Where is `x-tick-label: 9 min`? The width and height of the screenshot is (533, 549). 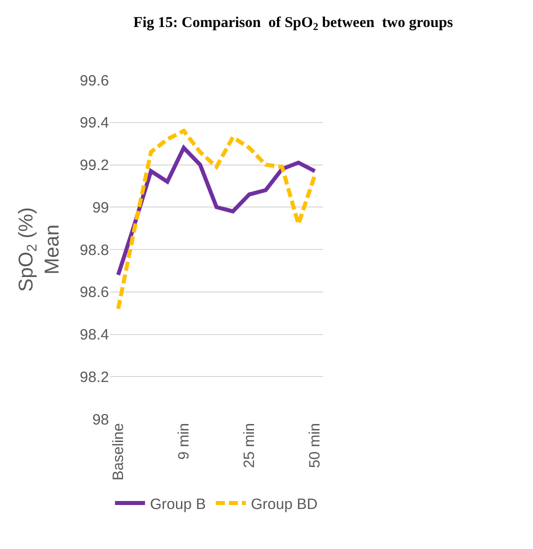
x-tick-label: 9 min is located at coordinates (184, 441).